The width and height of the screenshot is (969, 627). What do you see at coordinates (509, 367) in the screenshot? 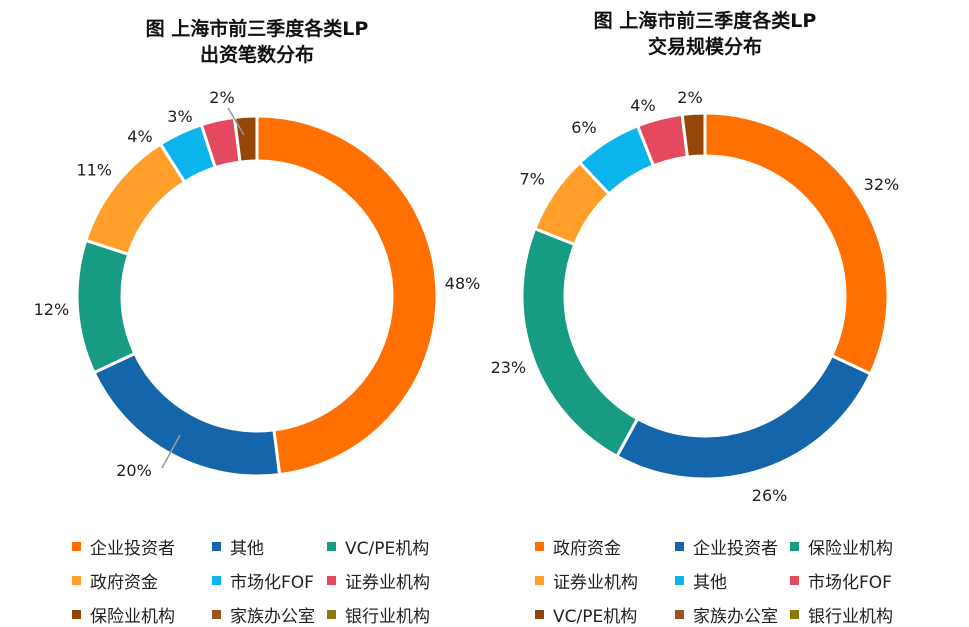
I see `data-label: 23%` at bounding box center [509, 367].